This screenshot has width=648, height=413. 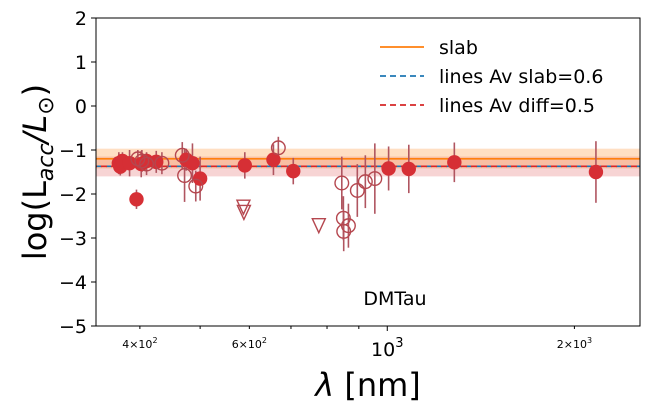 I want to click on legend-label: lines Av slab=0.6, so click(x=521, y=77).